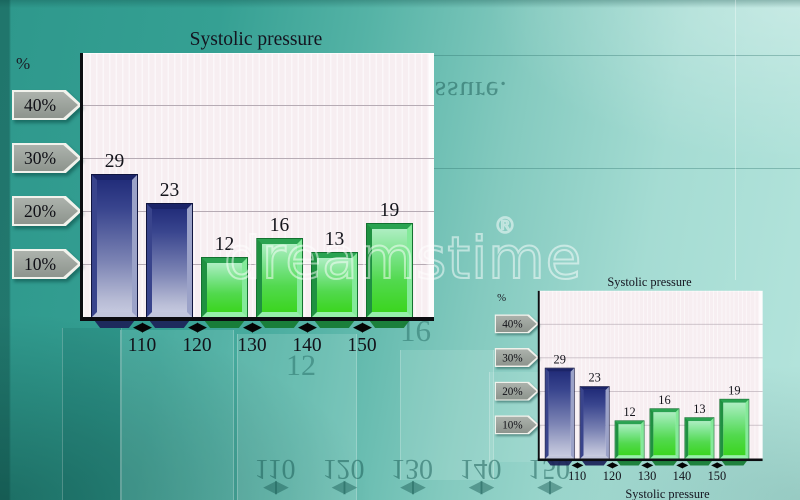 The width and height of the screenshot is (800, 500). I want to click on x-tick: ◀▶ 110, so click(577, 472).